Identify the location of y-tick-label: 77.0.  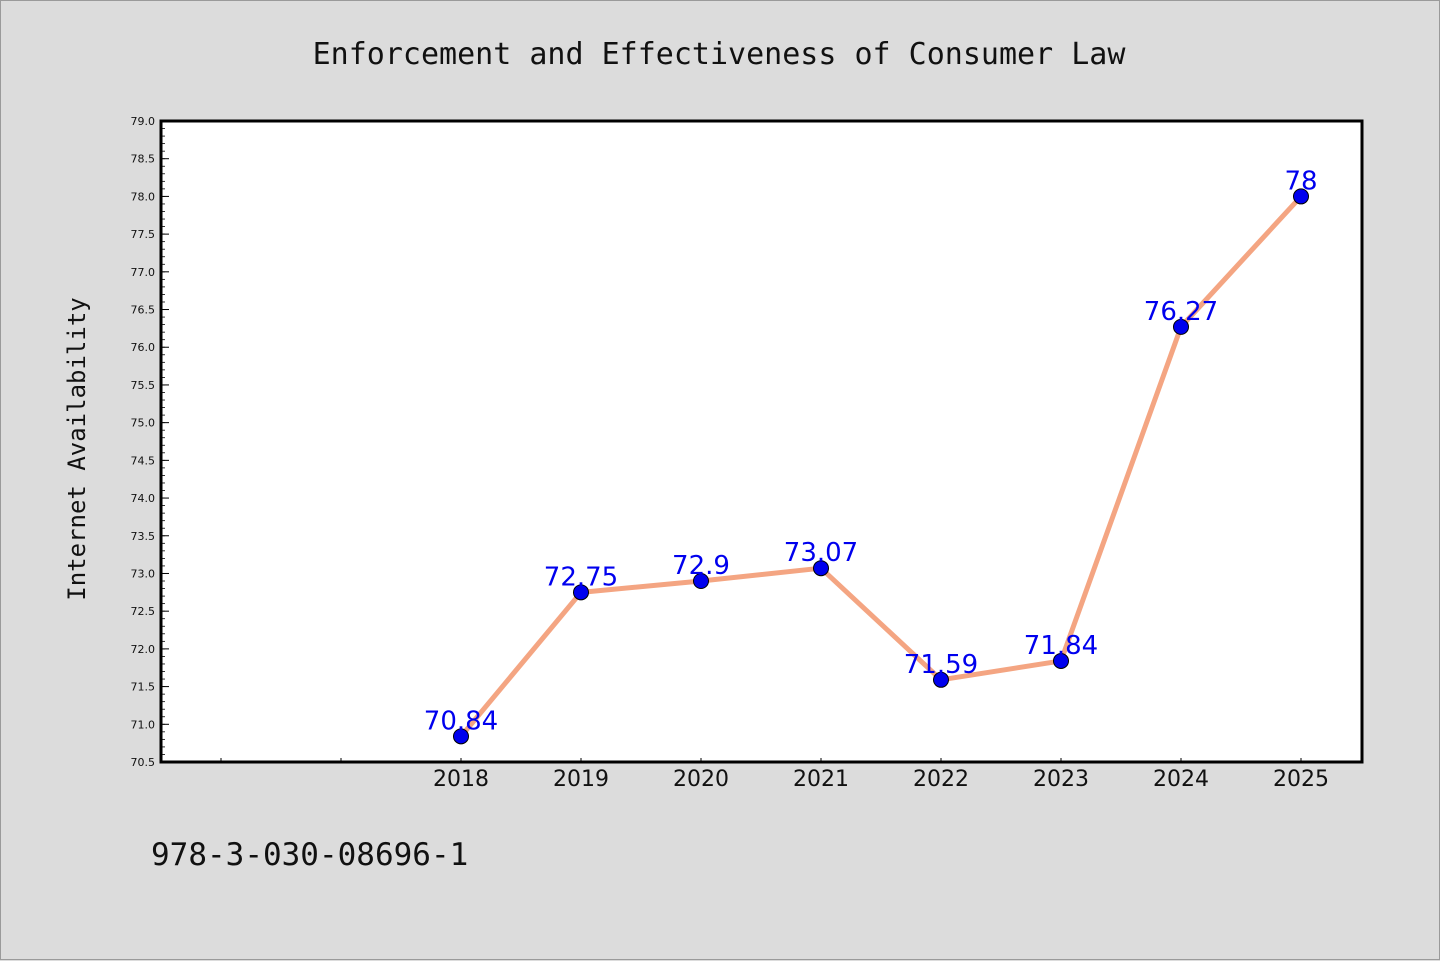
(143, 272).